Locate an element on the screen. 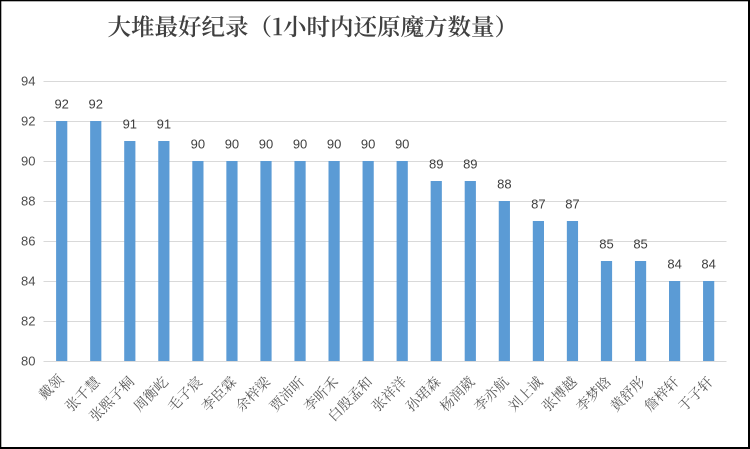 The width and height of the screenshot is (750, 449). svg-text: 82 is located at coordinates (28, 321).